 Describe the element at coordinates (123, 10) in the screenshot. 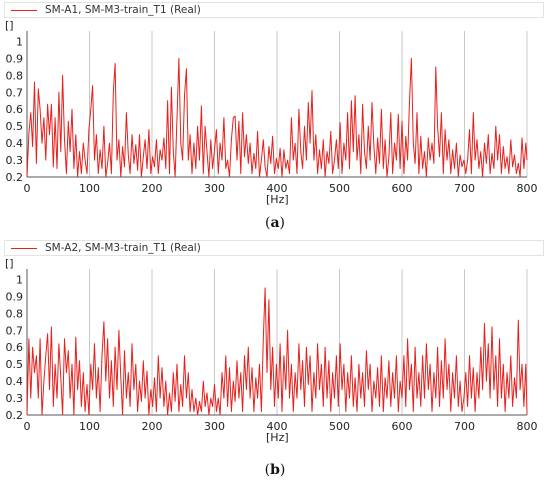

I see `legend-label: SM-A1, SM-M3-train_T1 (Real)` at that location.